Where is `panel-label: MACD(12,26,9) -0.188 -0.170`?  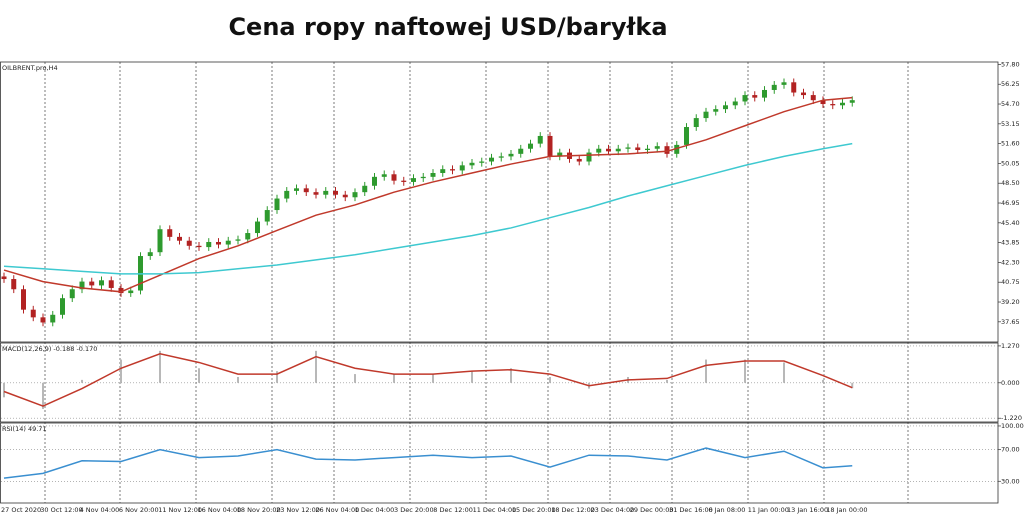
panel-label: MACD(12,26,9) -0.188 -0.170 is located at coordinates (49, 349).